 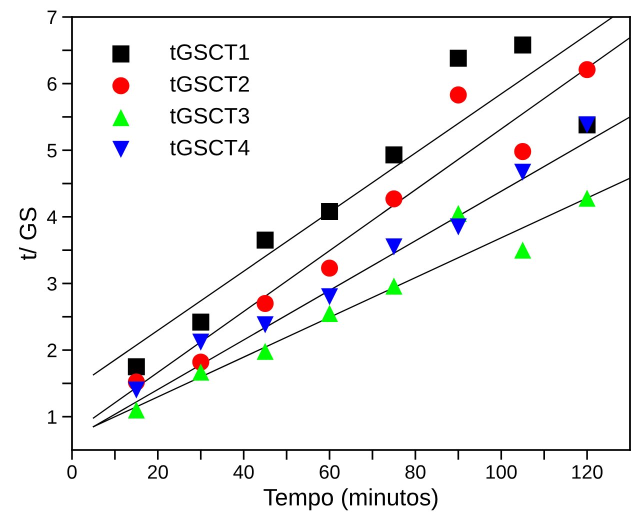 What do you see at coordinates (52, 151) in the screenshot?
I see `y-tick-label: 5` at bounding box center [52, 151].